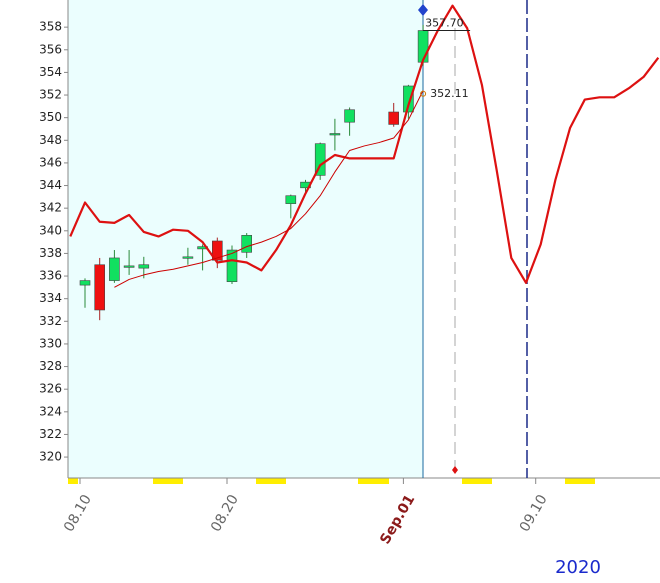 This screenshot has height=583, width=660. I want to click on y-tick-label: 328, so click(50, 366).